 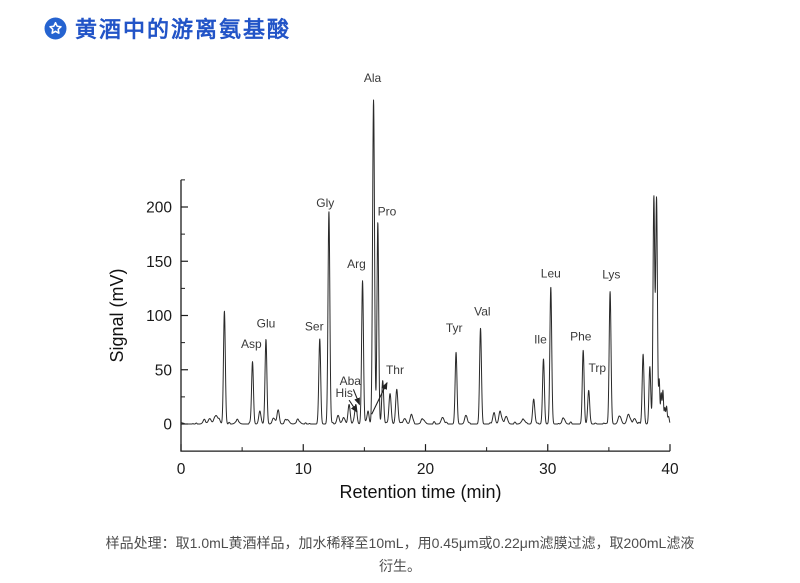 What do you see at coordinates (400, 566) in the screenshot?
I see `caption-line-2: 衍生。` at bounding box center [400, 566].